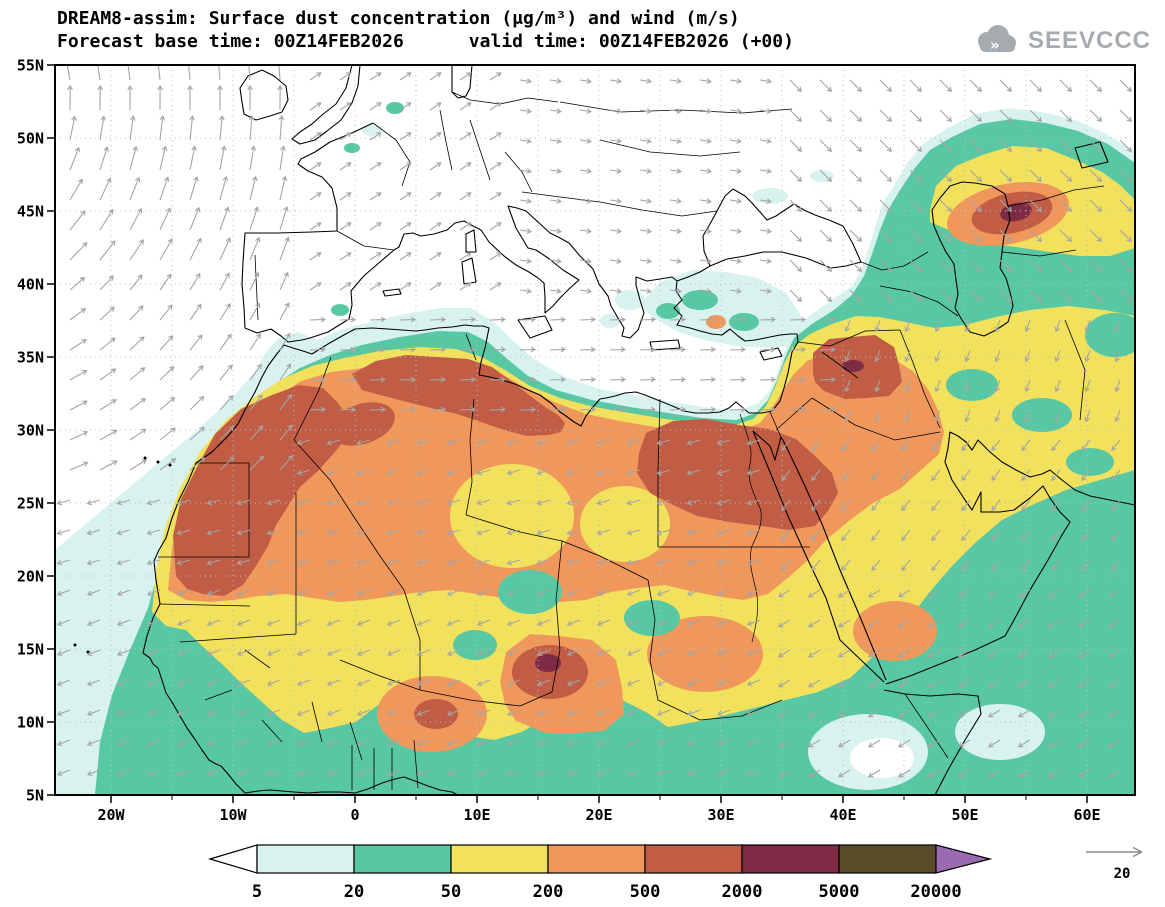 This screenshot has height=907, width=1165. What do you see at coordinates (842, 815) in the screenshot?
I see `lon-tick-label: 40E` at bounding box center [842, 815].